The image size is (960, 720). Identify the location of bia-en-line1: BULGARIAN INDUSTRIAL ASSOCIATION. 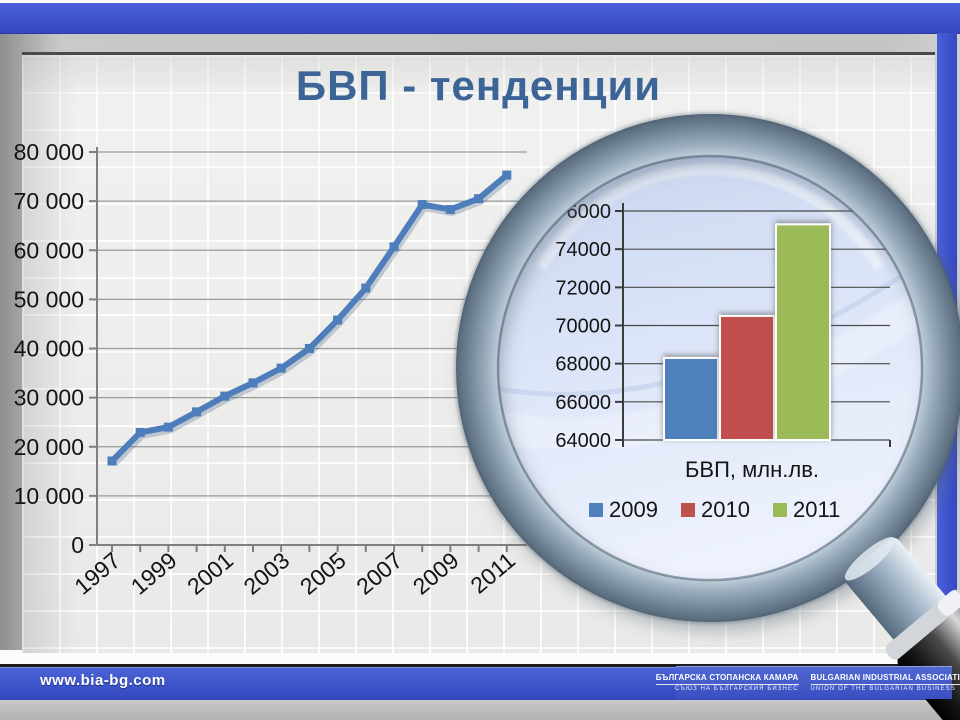
(885, 679).